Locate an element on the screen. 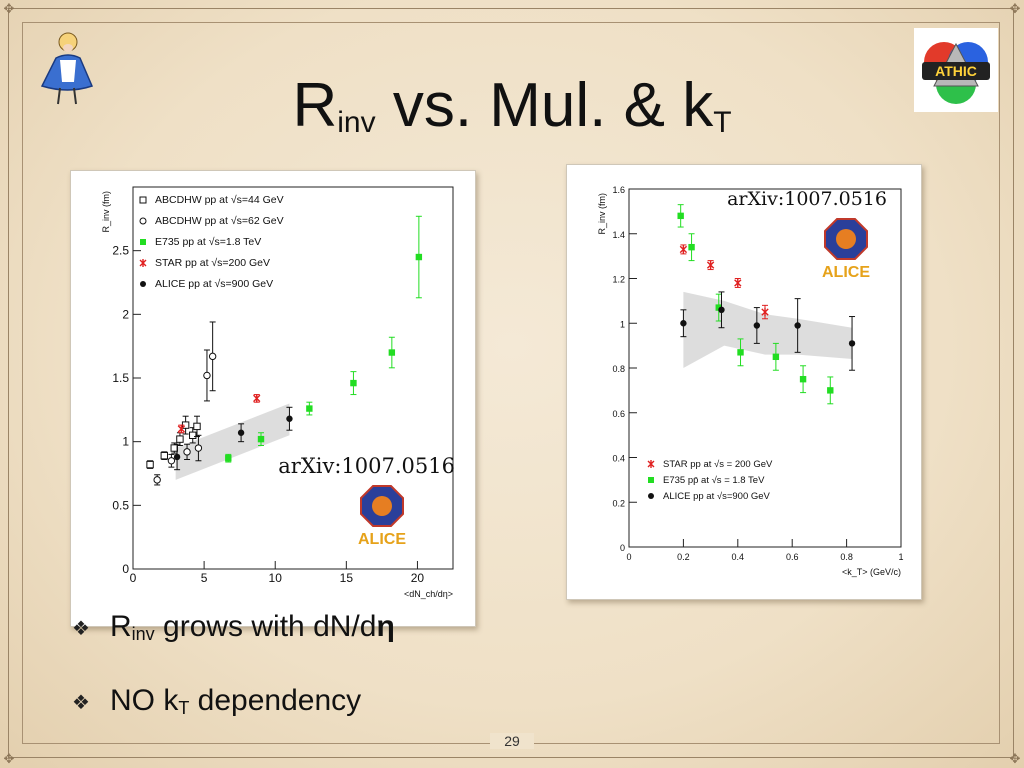 This screenshot has height=768, width=1024. legend-entry: E735 pp̄ at √s = 1.8 TeV is located at coordinates (714, 480).